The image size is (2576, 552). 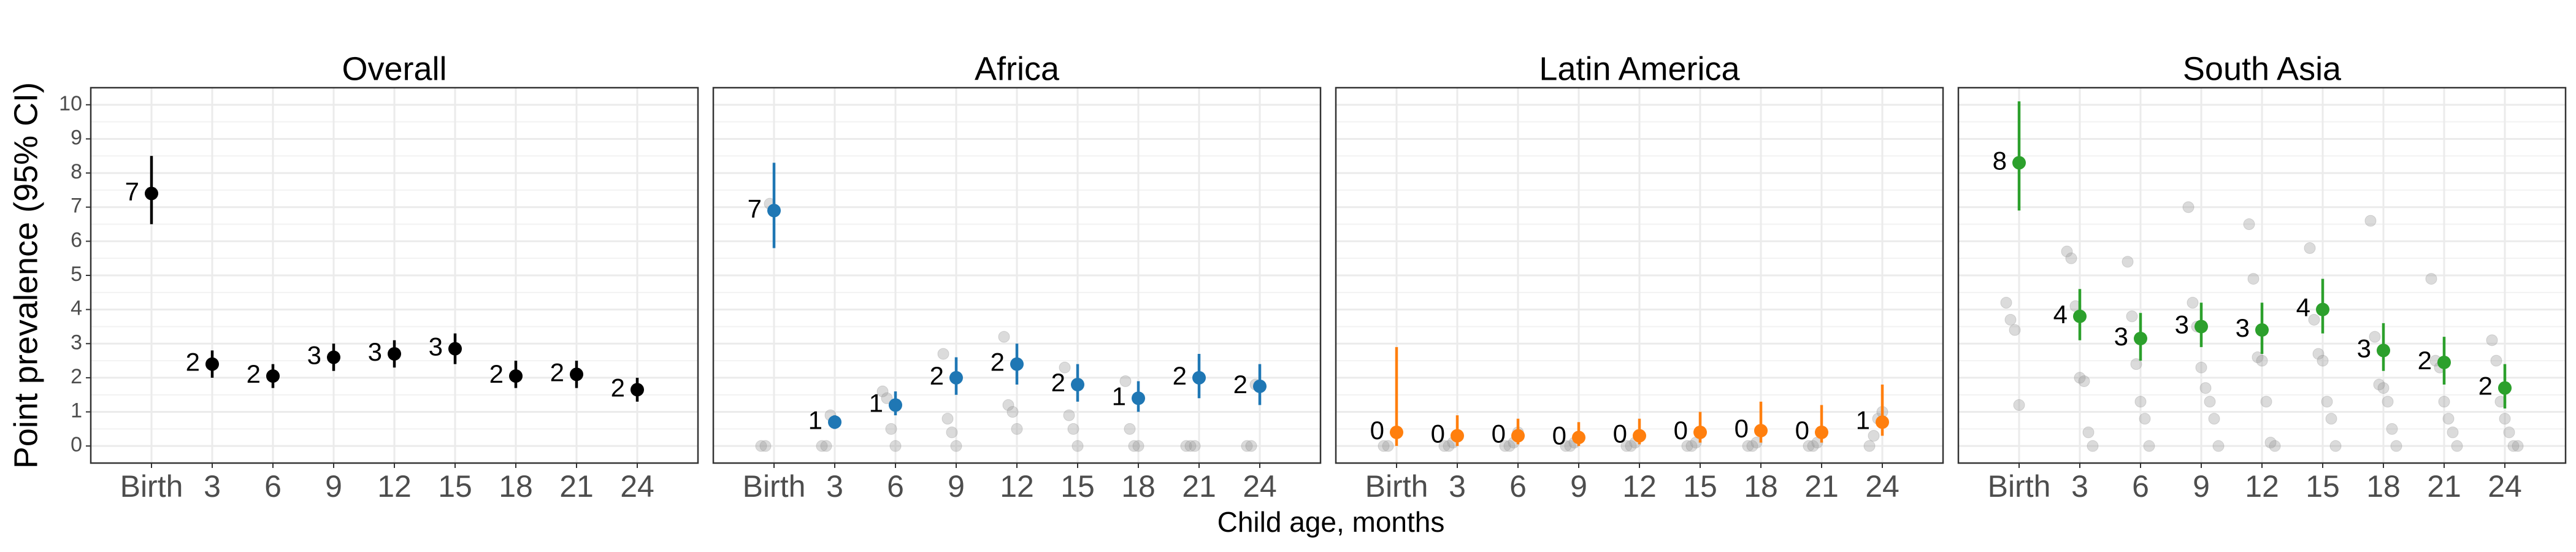 I want to click on value-label: 7, so click(x=132, y=191).